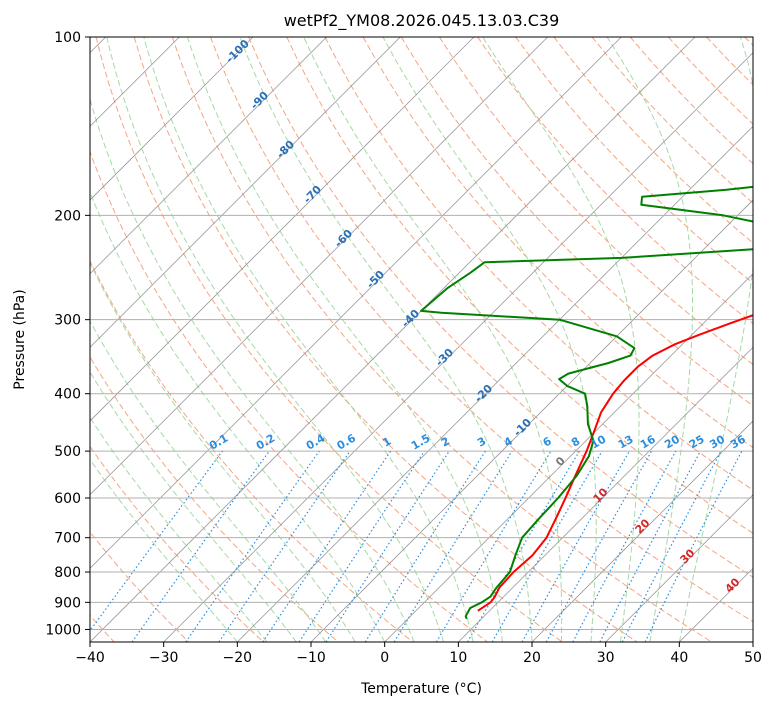 Image resolution: width=775 pixels, height=708 pixels. I want to click on dry-adiabat-label: -90, so click(259, 100).